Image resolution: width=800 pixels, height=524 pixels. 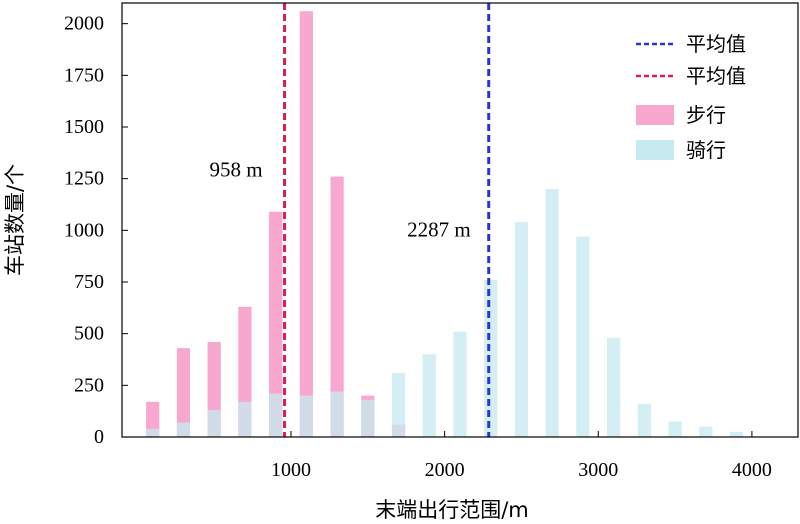 I want to click on legend-bike-mean-label: 平均值, so click(x=716, y=44).